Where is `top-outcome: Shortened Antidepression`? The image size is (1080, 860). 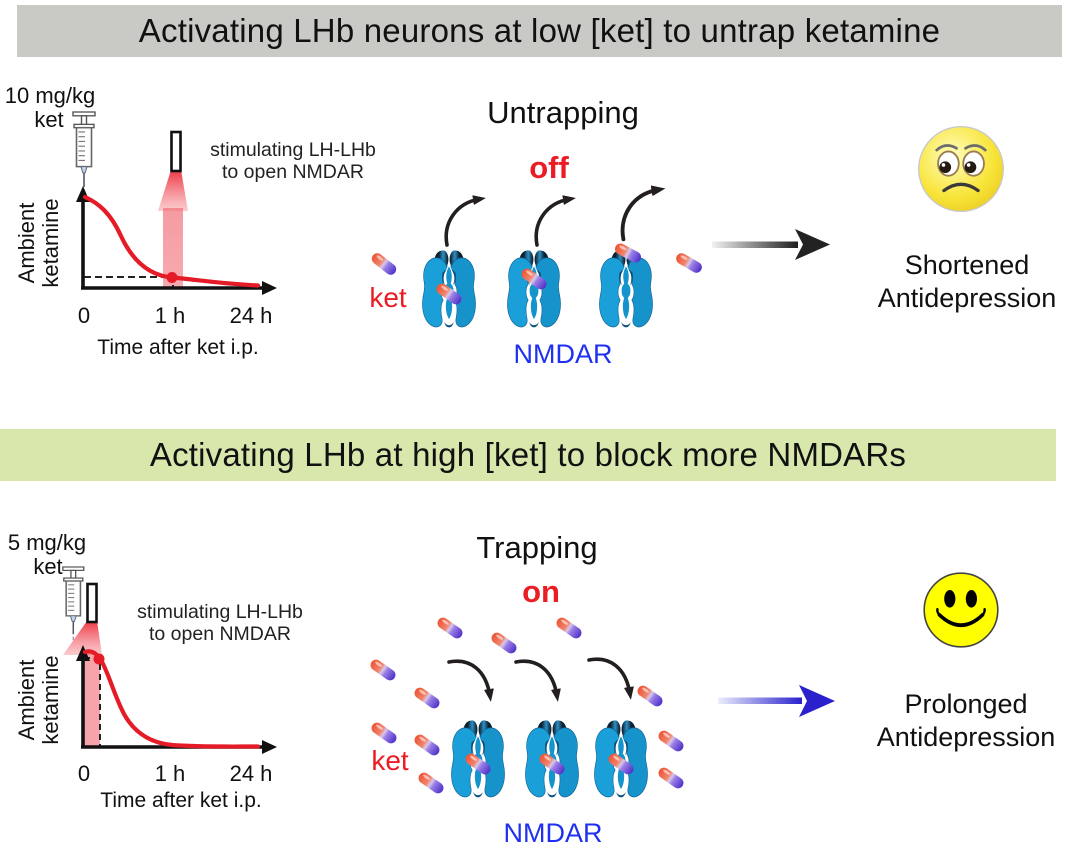 top-outcome: Shortened Antidepression is located at coordinates (963, 282).